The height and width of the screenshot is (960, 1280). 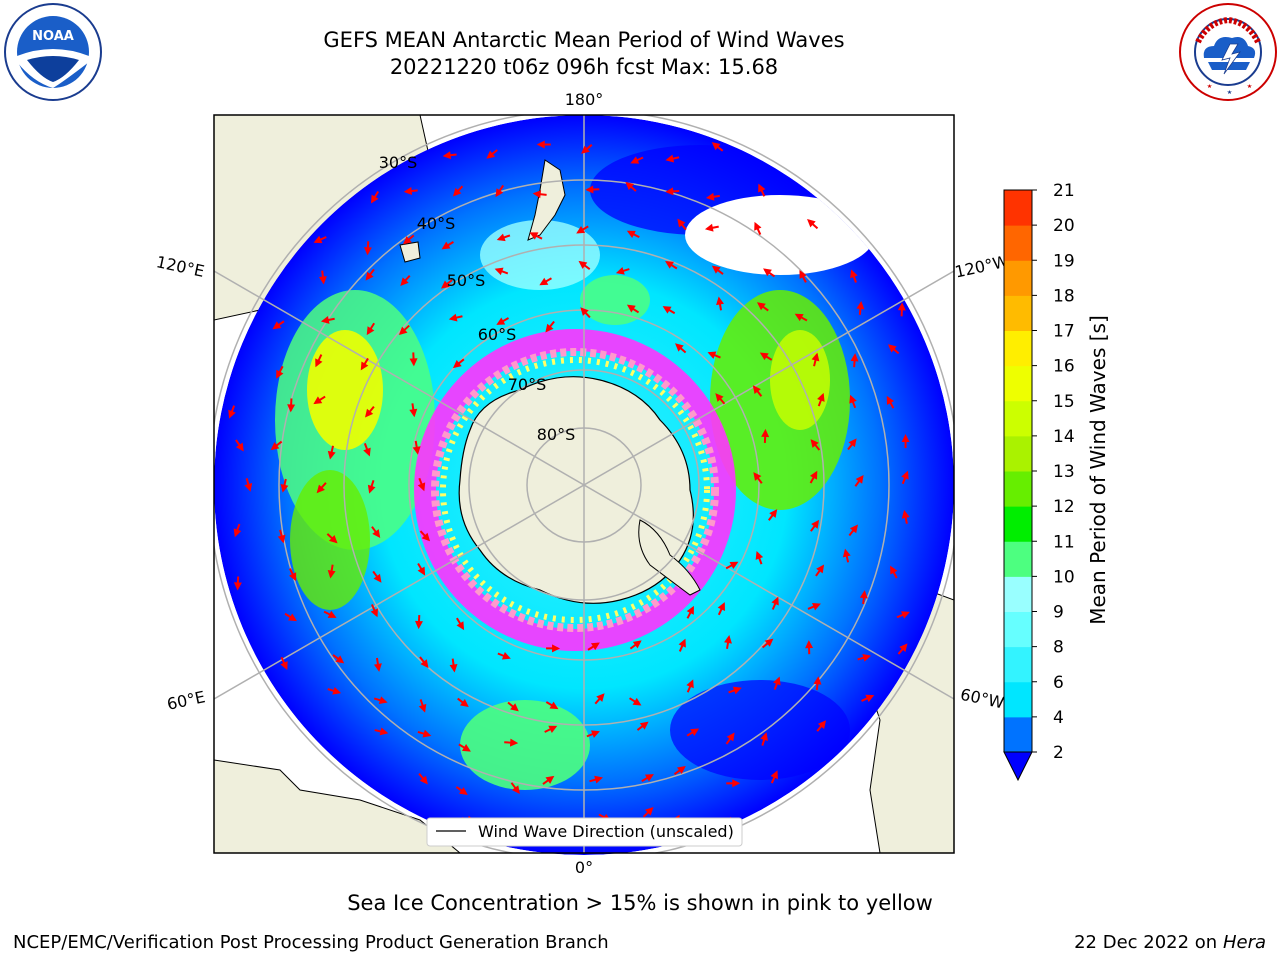 What do you see at coordinates (53, 52) in the screenshot?
I see `noaa-logo: NOAA` at bounding box center [53, 52].